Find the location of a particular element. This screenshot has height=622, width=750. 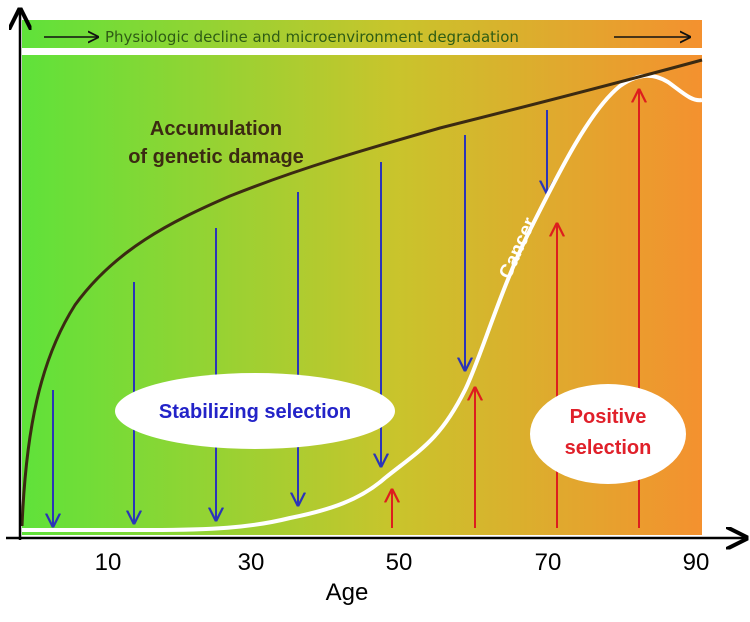

x-tick-label: 70 is located at coordinates (548, 562).